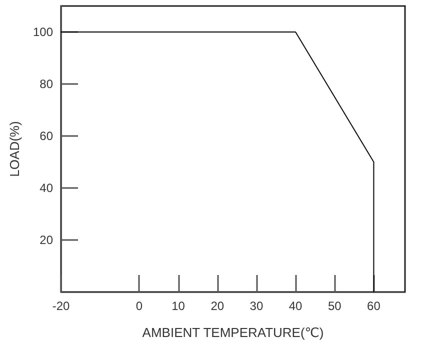 This screenshot has height=355, width=422. What do you see at coordinates (335, 306) in the screenshot?
I see `x-tick-label: 50` at bounding box center [335, 306].